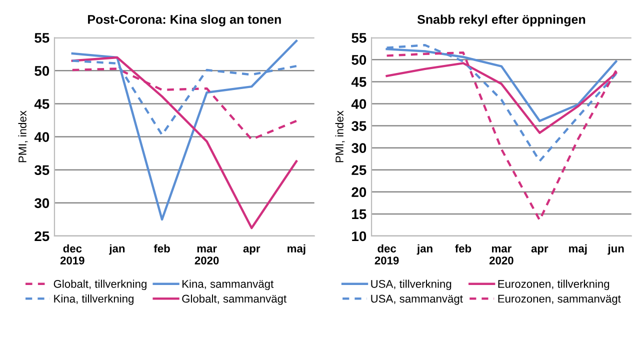 The image size is (641, 342). What do you see at coordinates (411, 285) in the screenshot?
I see `legend-label: USA, tillverkning` at bounding box center [411, 285].